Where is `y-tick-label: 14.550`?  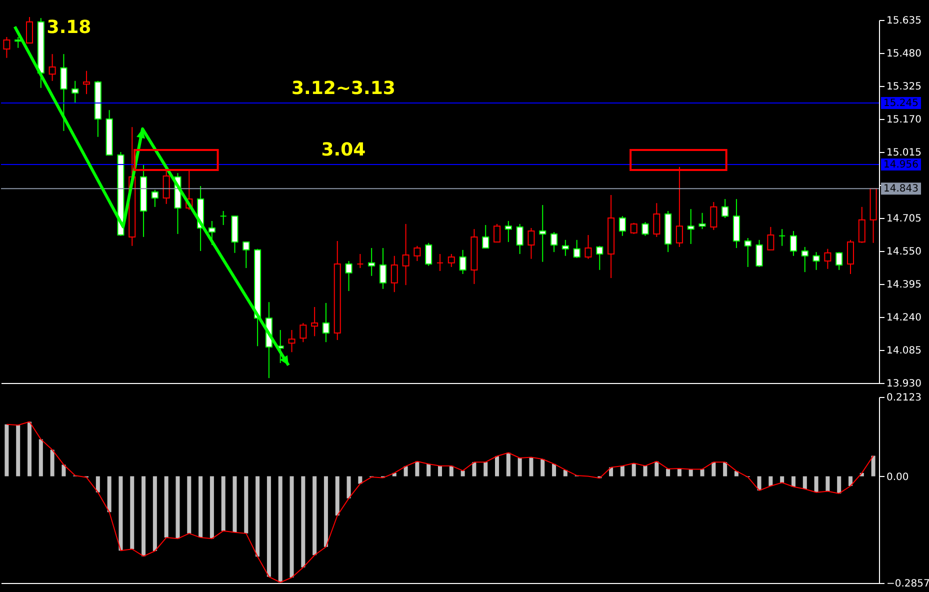
y-tick-label: 14.550 is located at coordinates (904, 252).